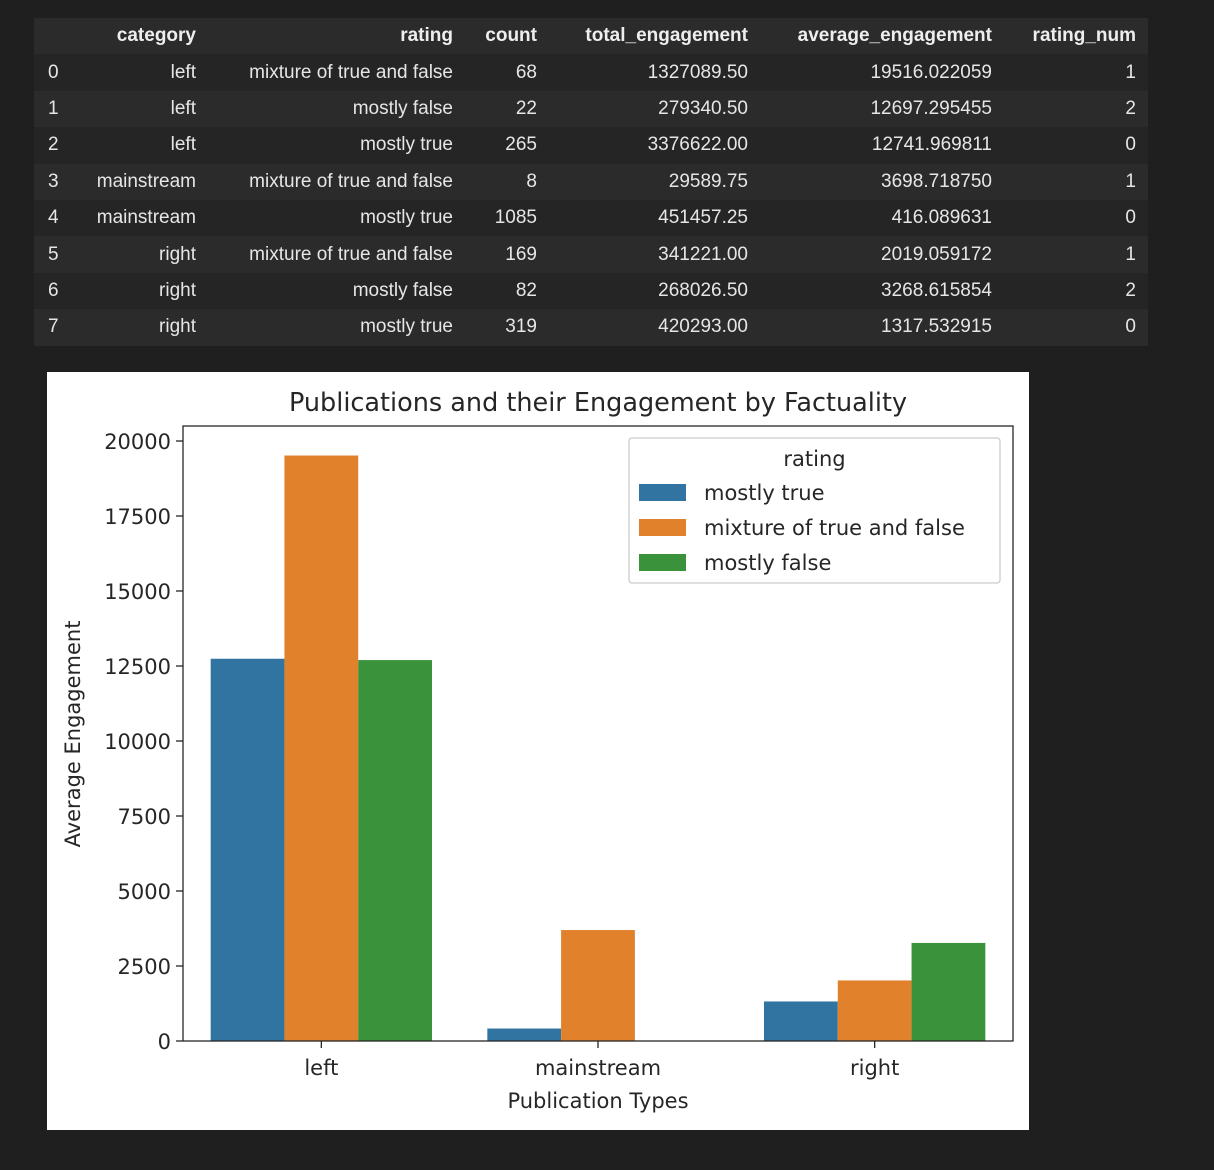  Describe the element at coordinates (321, 1068) in the screenshot. I see `x-tick-label-left: left` at that location.